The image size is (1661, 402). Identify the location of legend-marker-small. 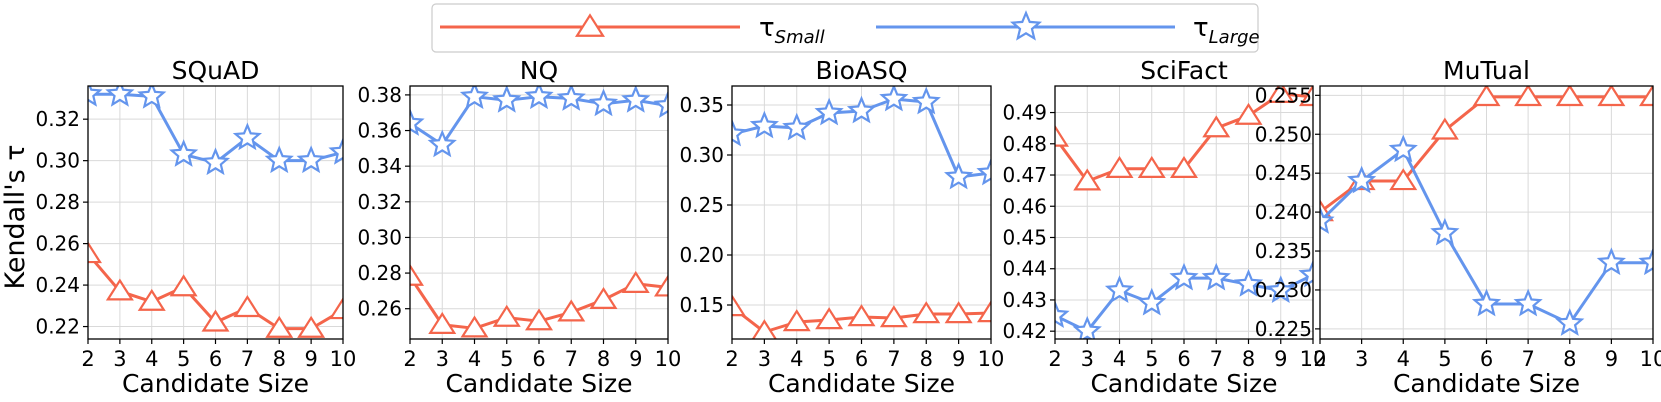
(590, 25).